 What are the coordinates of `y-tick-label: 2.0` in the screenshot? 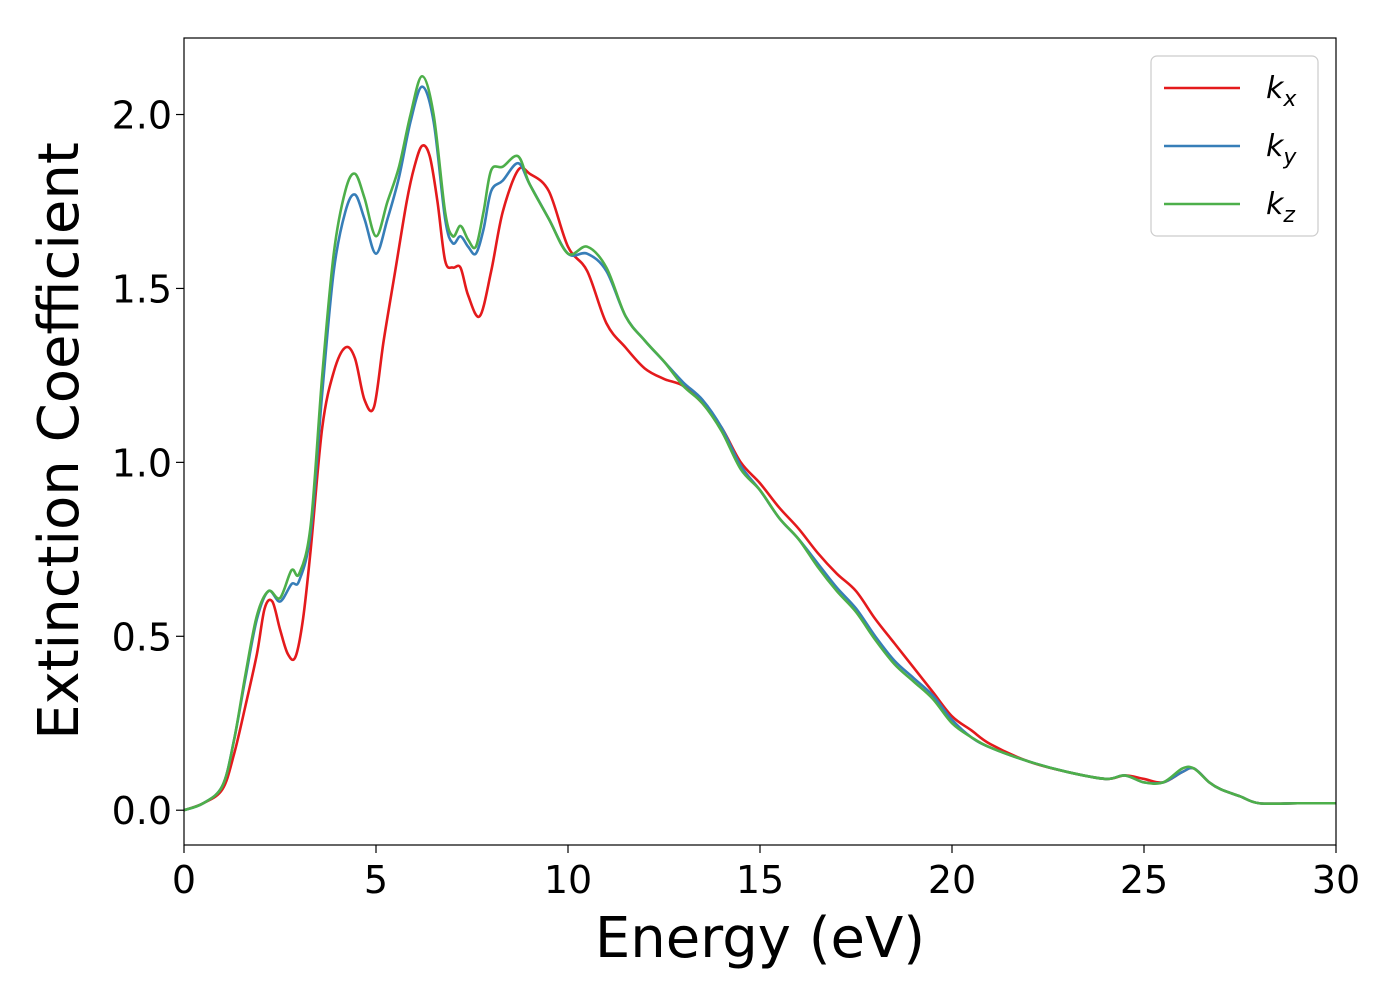 It's located at (142, 116).